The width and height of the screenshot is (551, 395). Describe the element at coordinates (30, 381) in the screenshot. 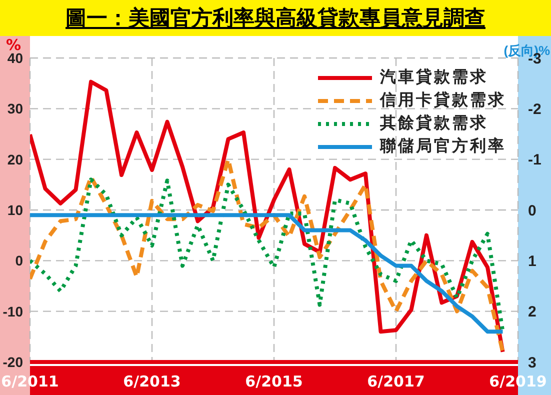

I see `x-tick-label: 6/2011` at that location.